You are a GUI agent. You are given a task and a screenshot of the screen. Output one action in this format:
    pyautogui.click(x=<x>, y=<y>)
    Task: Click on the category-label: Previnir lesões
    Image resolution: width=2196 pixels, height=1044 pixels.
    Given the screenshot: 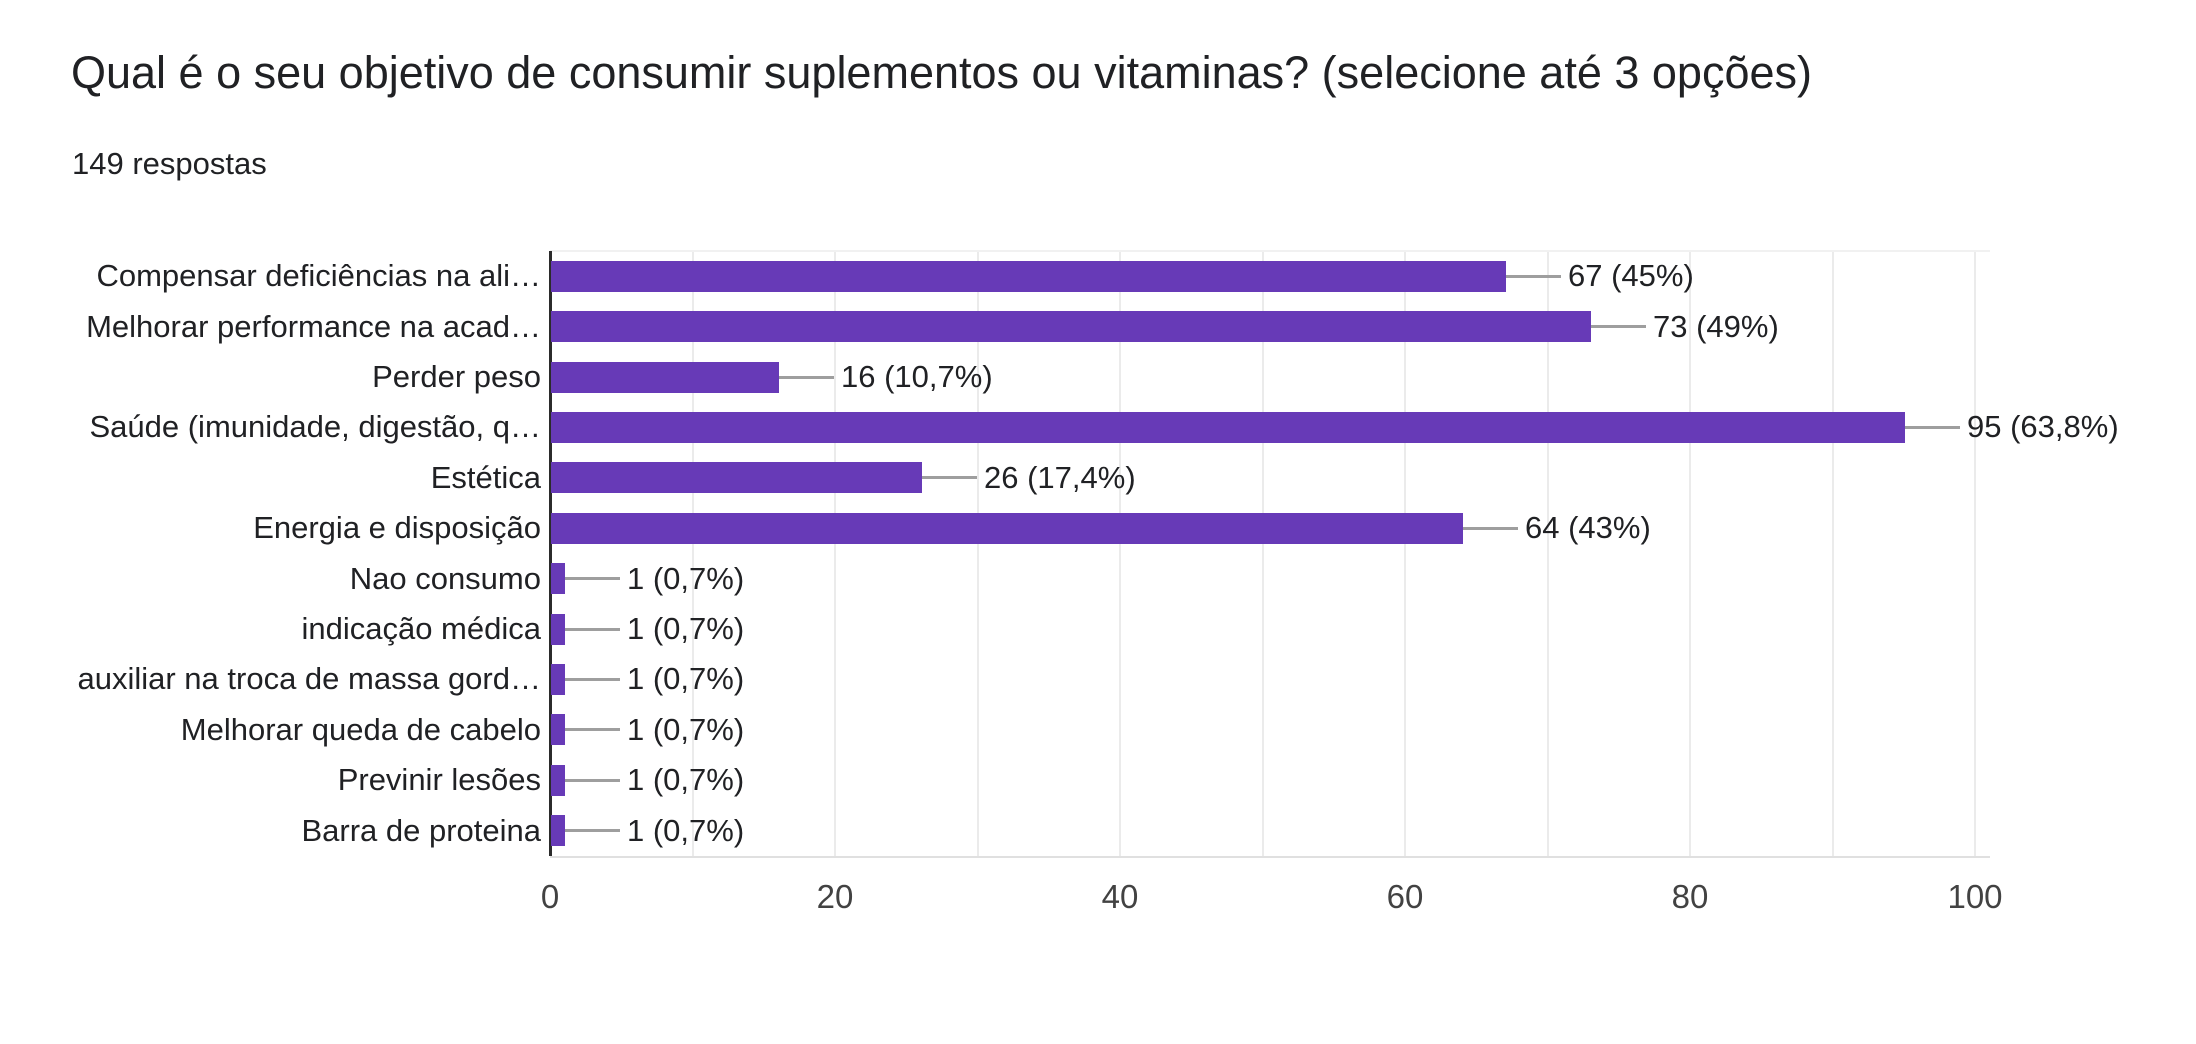 What is the action you would take?
    pyautogui.click(x=439, y=780)
    